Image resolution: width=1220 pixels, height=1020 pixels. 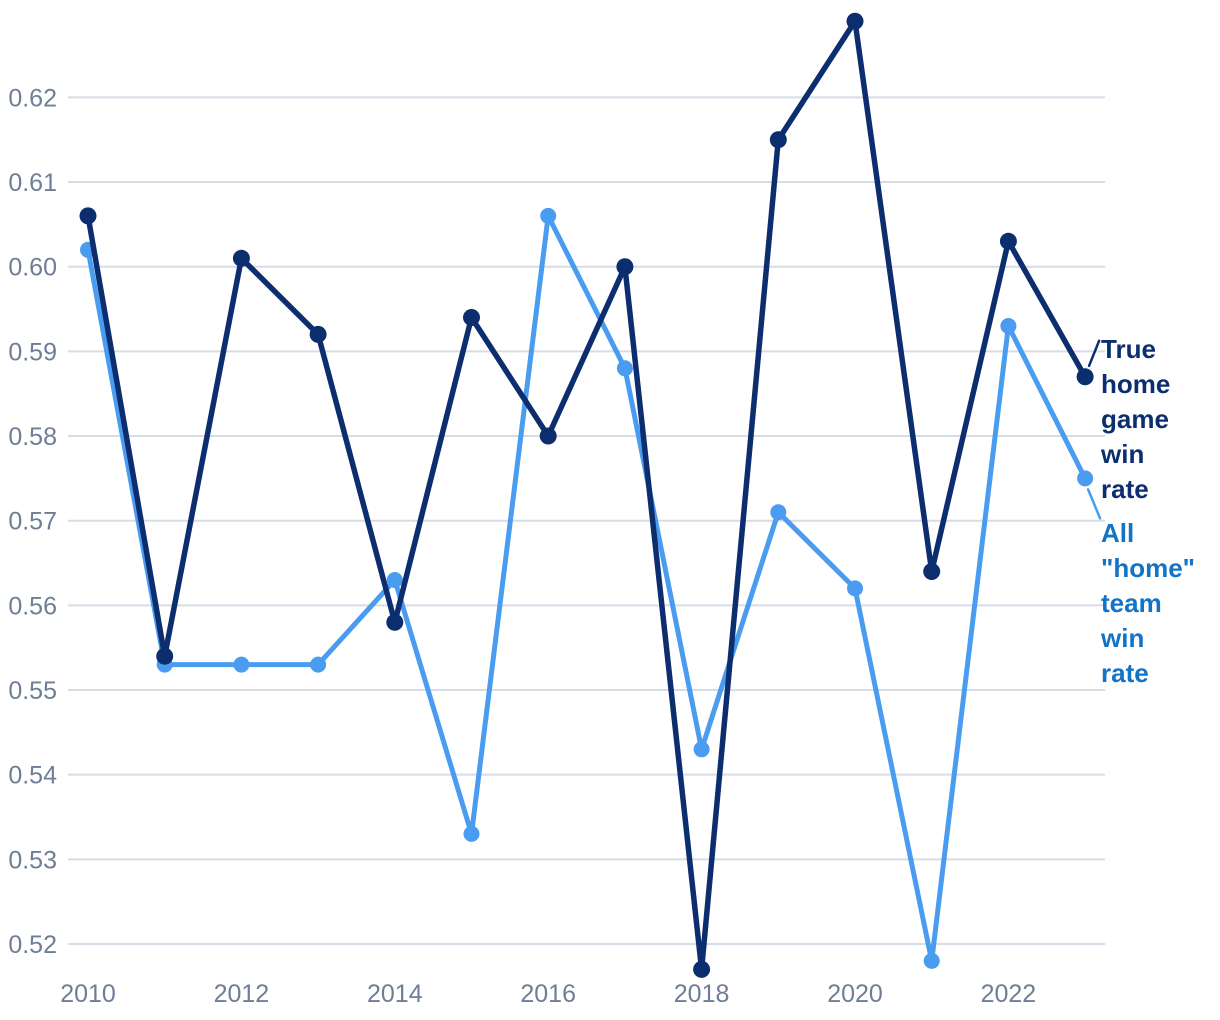 I want to click on x-axis-tick-label: 2010, so click(x=88, y=994).